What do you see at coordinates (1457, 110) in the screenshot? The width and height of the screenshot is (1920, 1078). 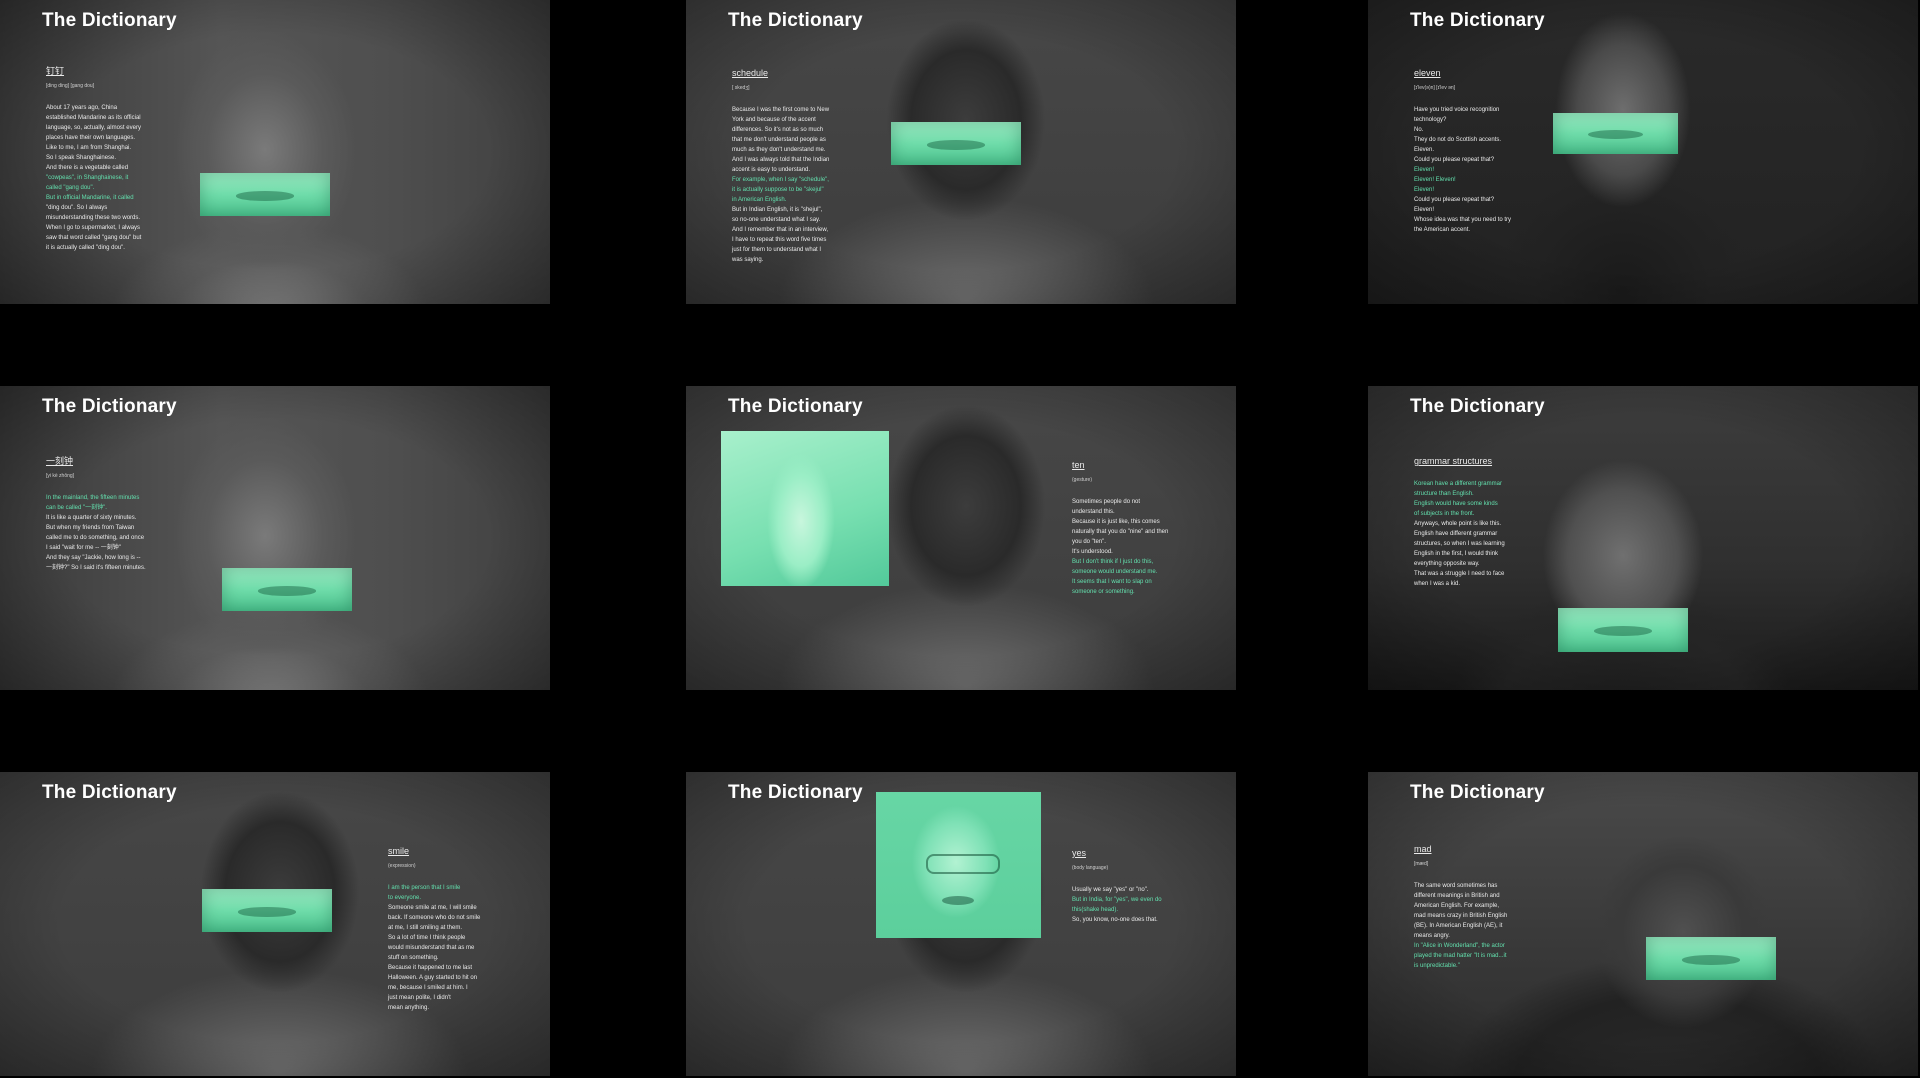 I see `entry-line: Have you tried voice recognition` at bounding box center [1457, 110].